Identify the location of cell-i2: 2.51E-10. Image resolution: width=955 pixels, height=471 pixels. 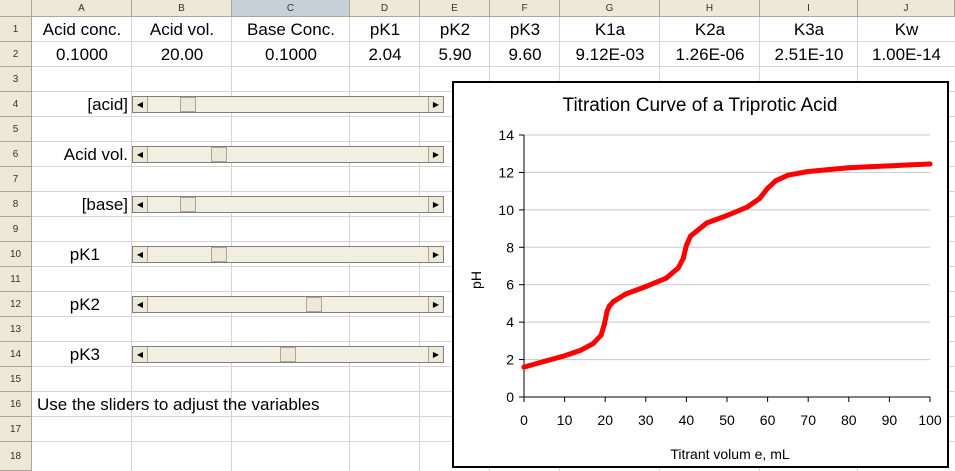
(809, 54).